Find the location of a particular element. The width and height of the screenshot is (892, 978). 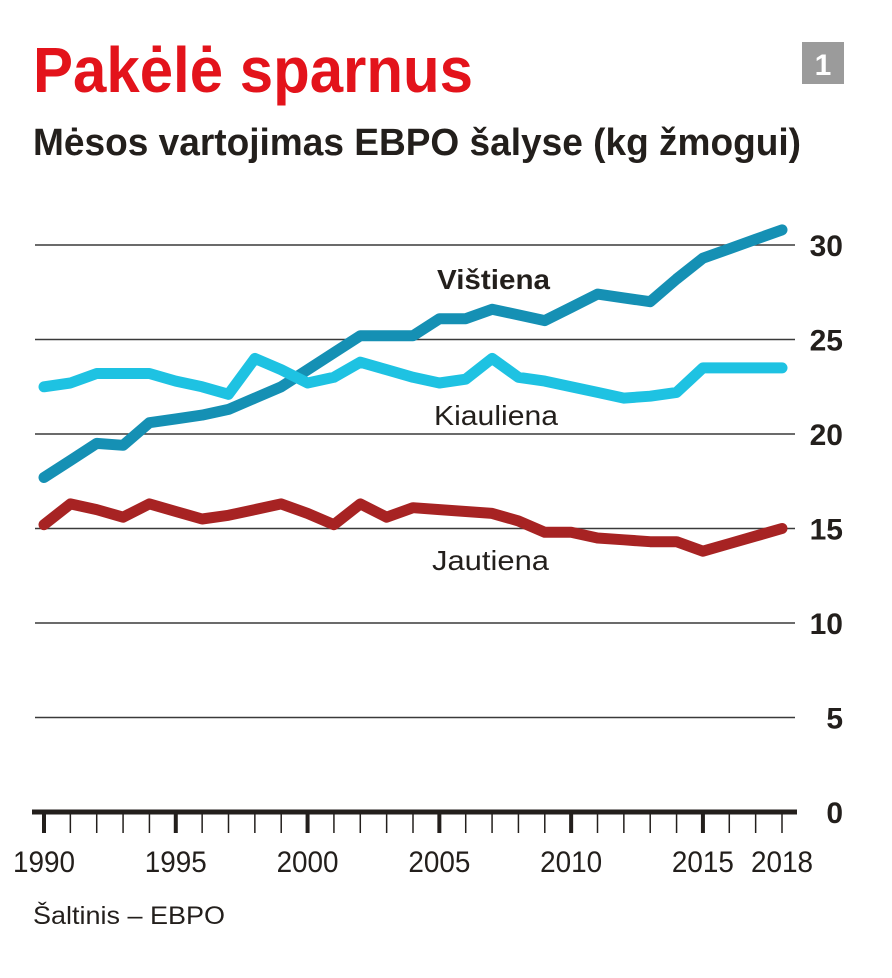

x-tick-label: 1995 is located at coordinates (176, 862).